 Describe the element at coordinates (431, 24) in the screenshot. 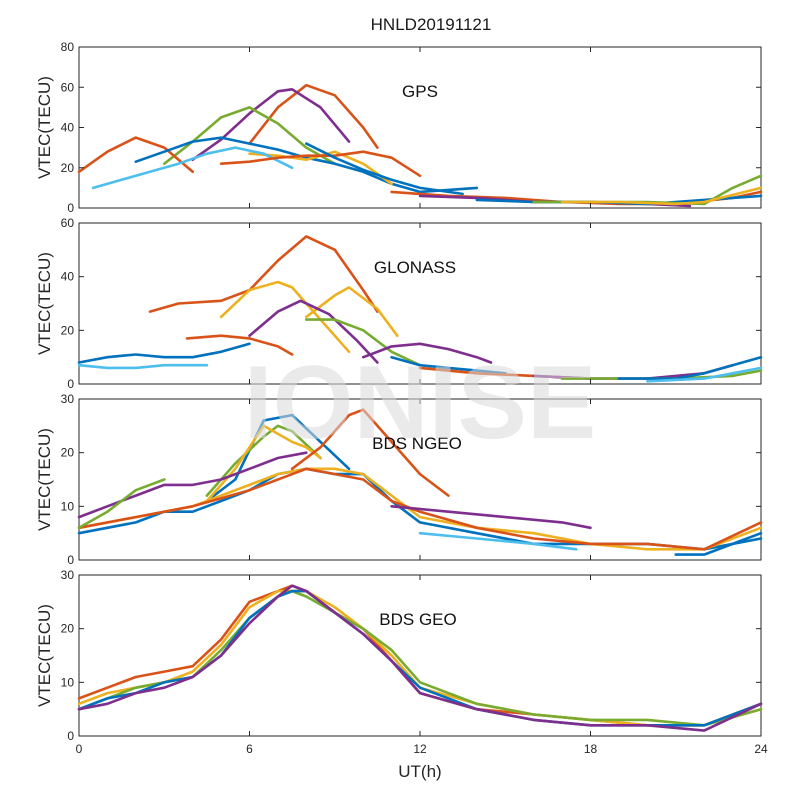

I see `figure-title: HNLD20191121` at that location.